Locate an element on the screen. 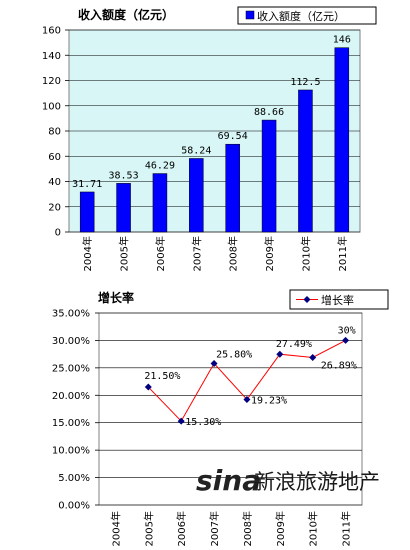 The width and height of the screenshot is (410, 550). bar-value-label: 69.54 is located at coordinates (233, 136).